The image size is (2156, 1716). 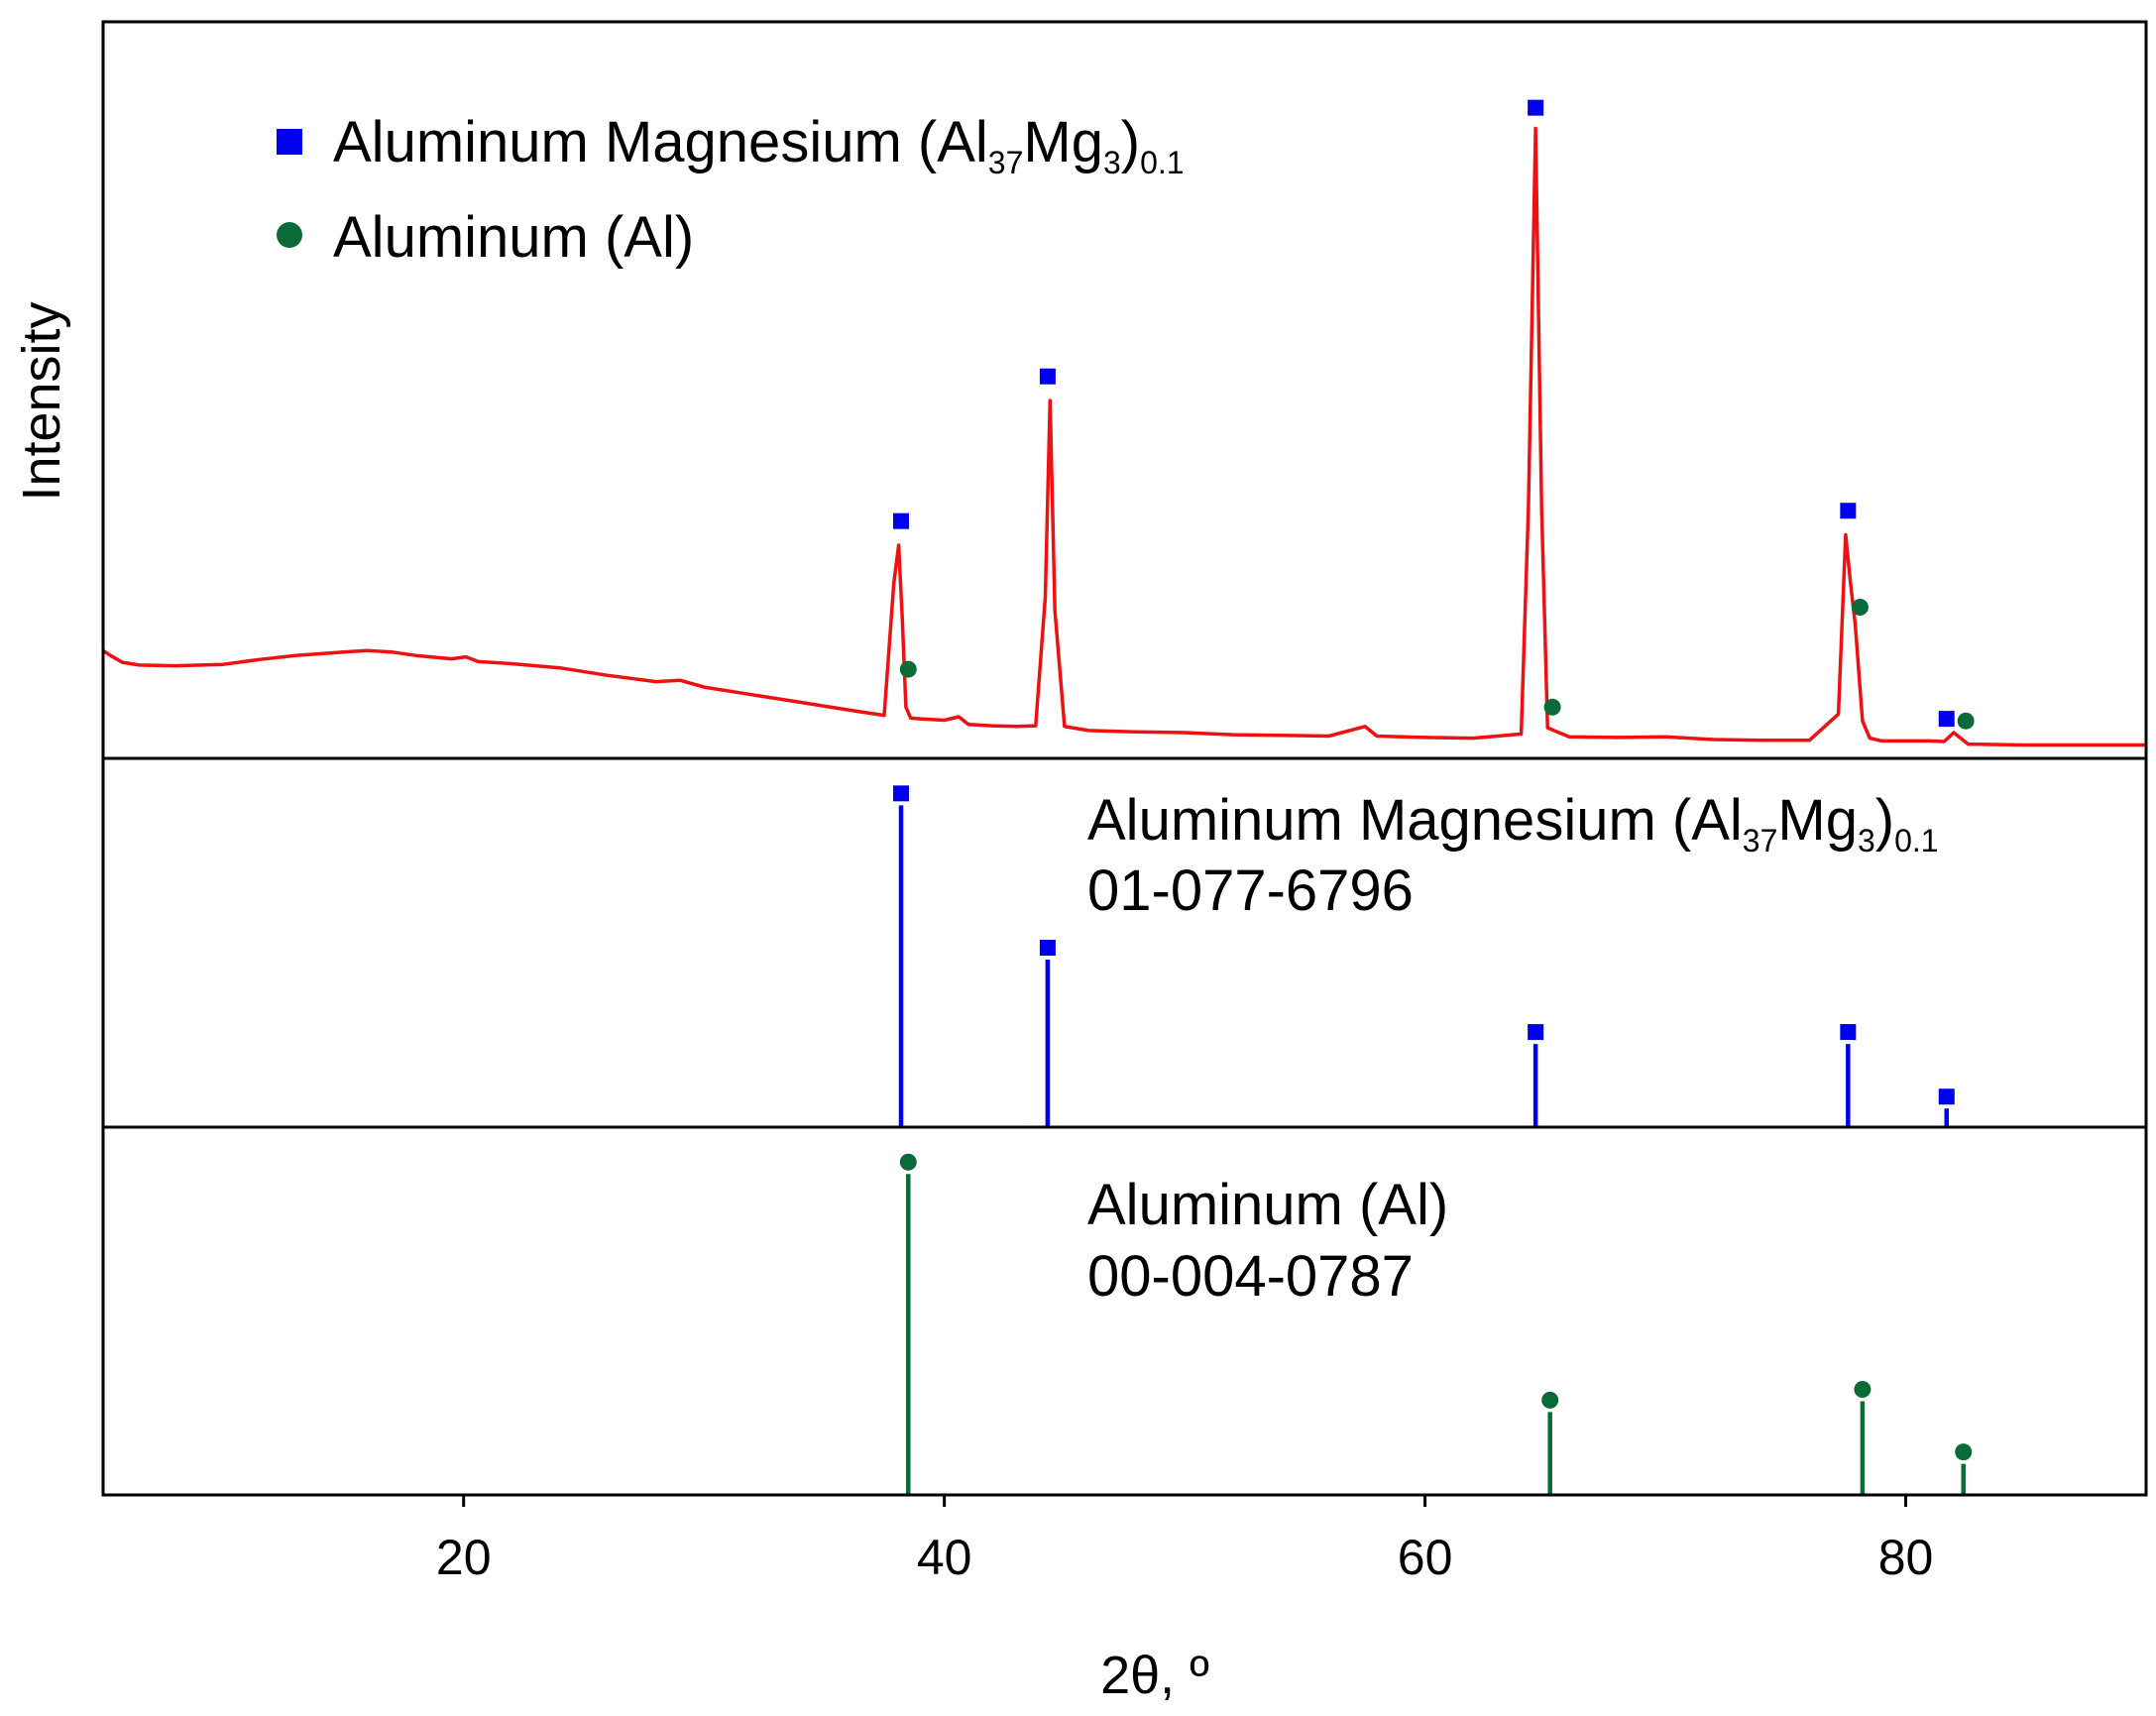 I want to click on x-tick-label: 40, so click(x=944, y=1557).